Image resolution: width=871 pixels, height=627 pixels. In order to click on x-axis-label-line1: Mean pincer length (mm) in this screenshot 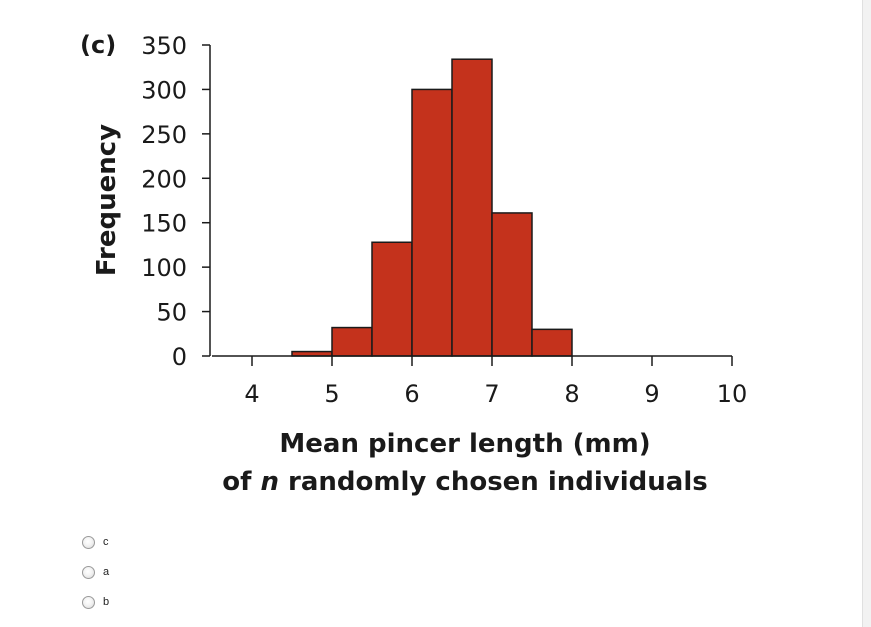, I will do `click(464, 444)`.